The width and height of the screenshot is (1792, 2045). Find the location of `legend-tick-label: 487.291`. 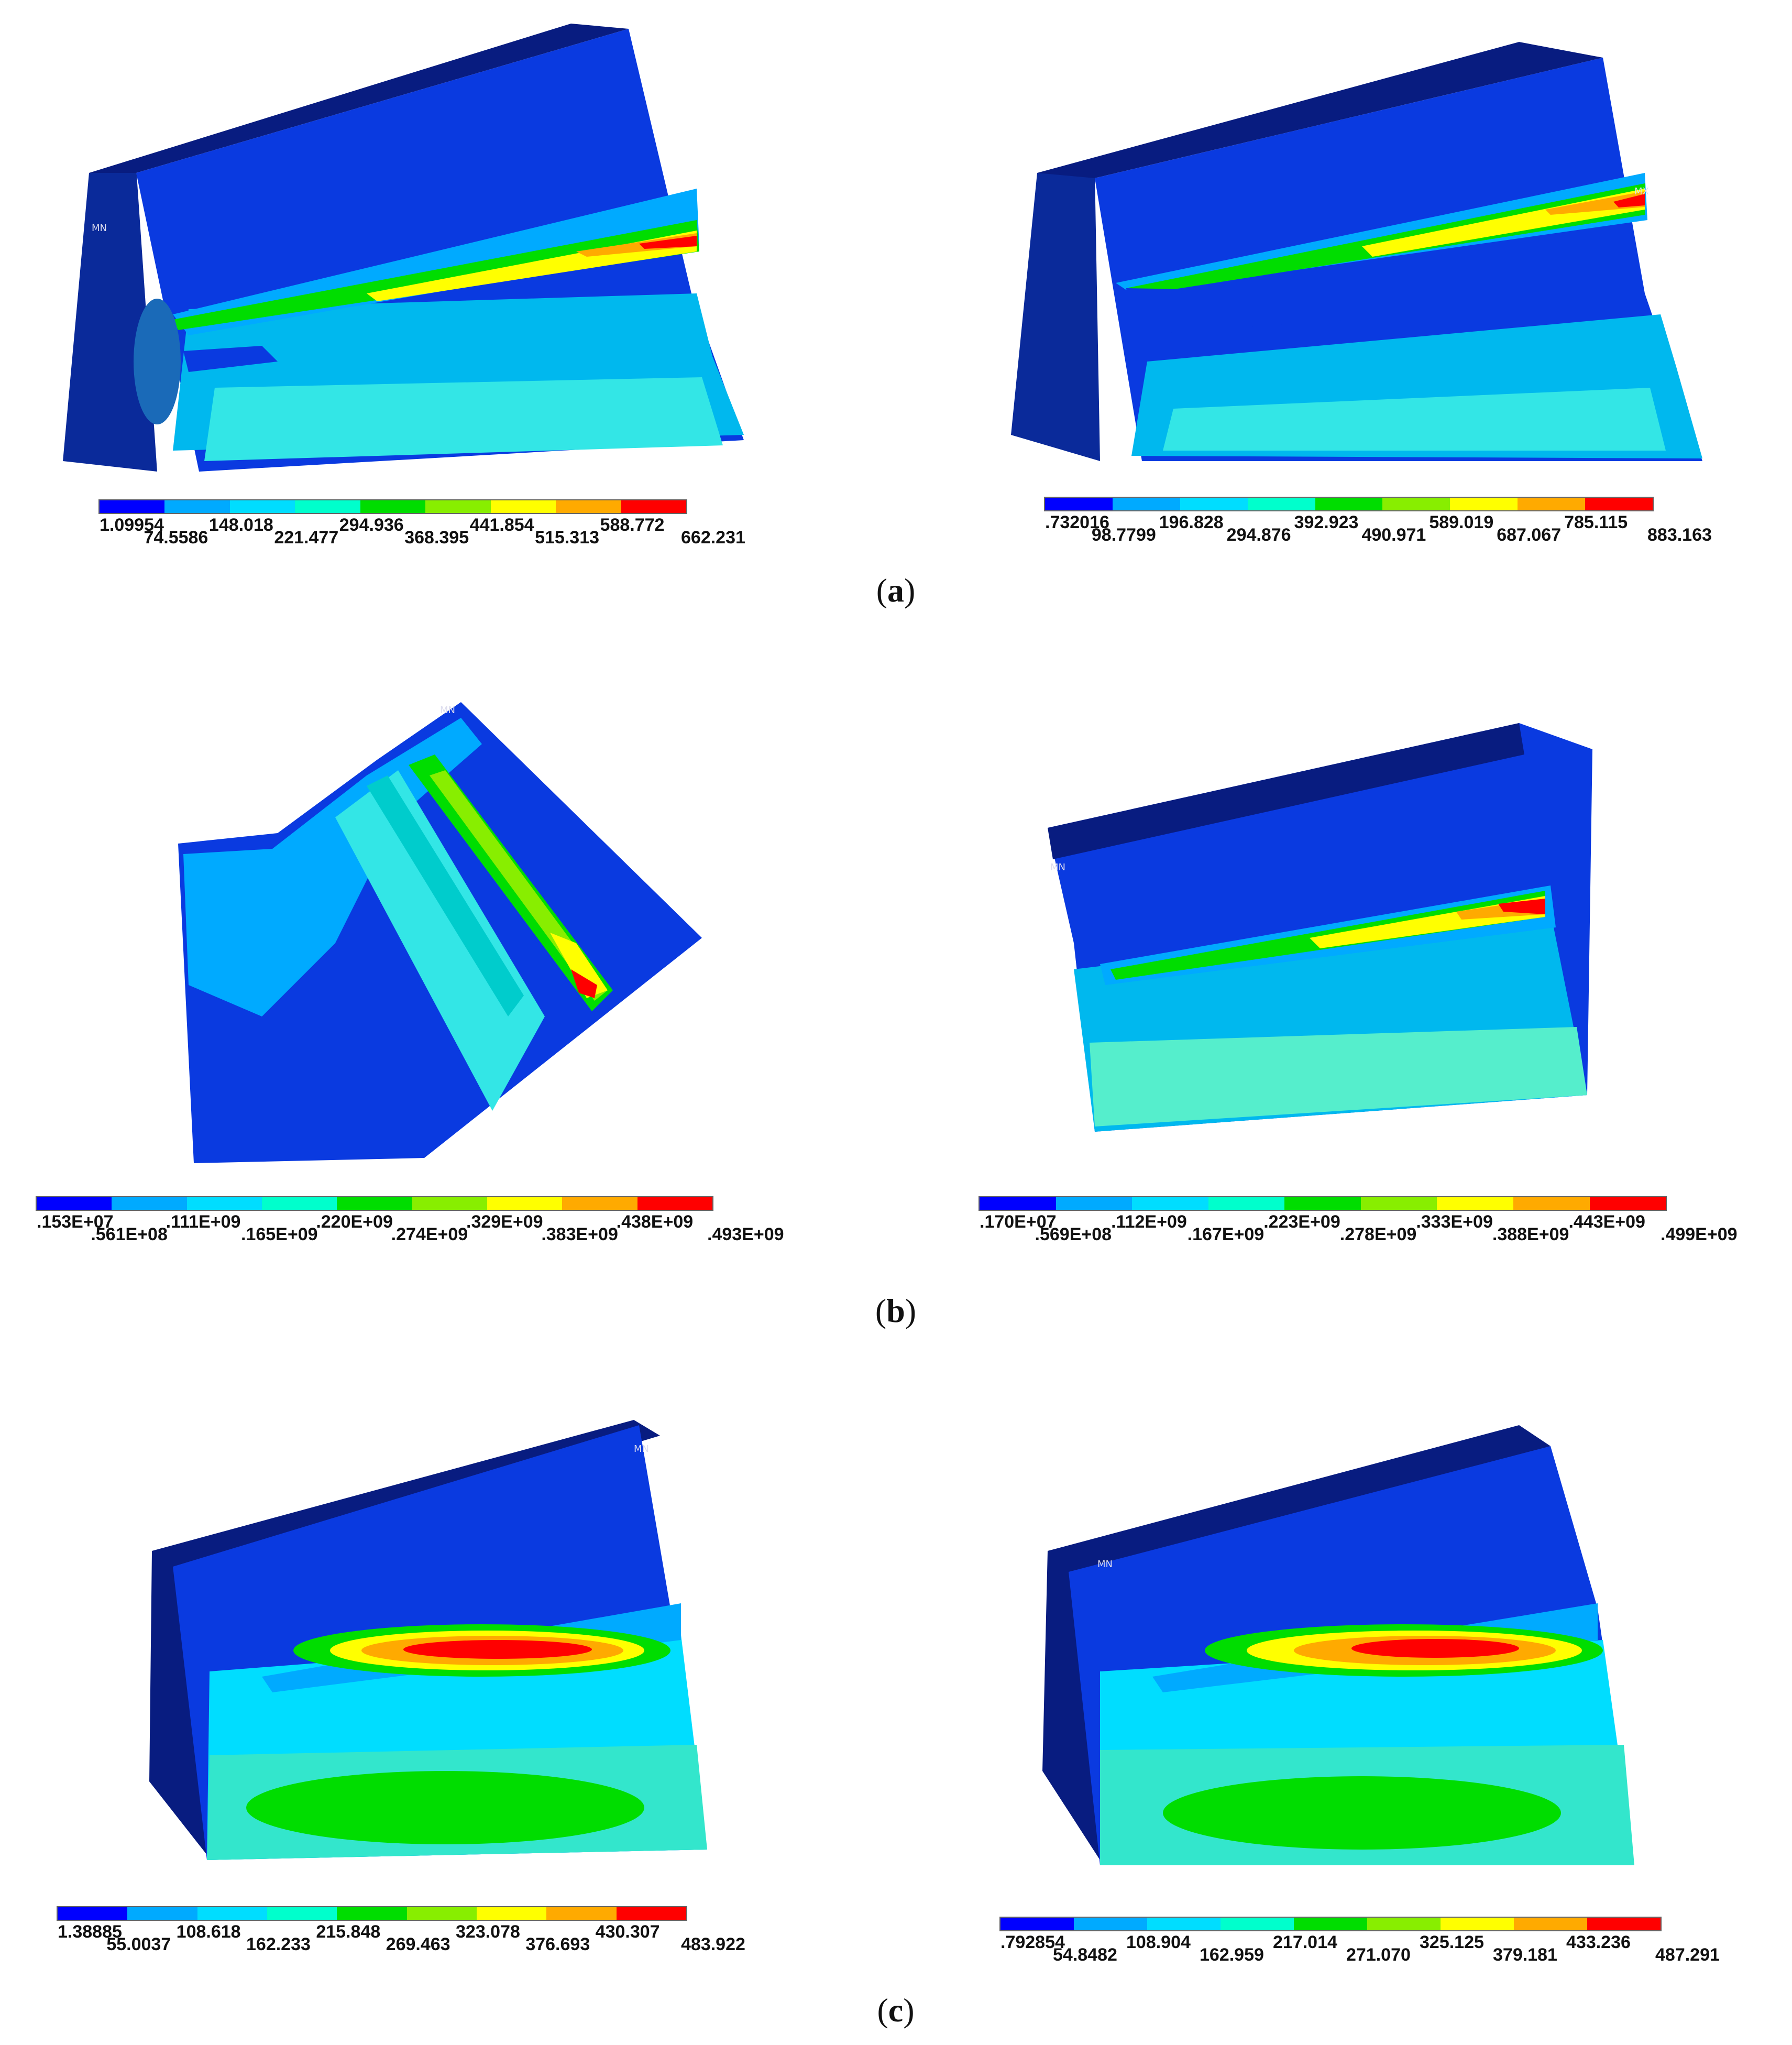

legend-tick-label: 487.291 is located at coordinates (1687, 1955).